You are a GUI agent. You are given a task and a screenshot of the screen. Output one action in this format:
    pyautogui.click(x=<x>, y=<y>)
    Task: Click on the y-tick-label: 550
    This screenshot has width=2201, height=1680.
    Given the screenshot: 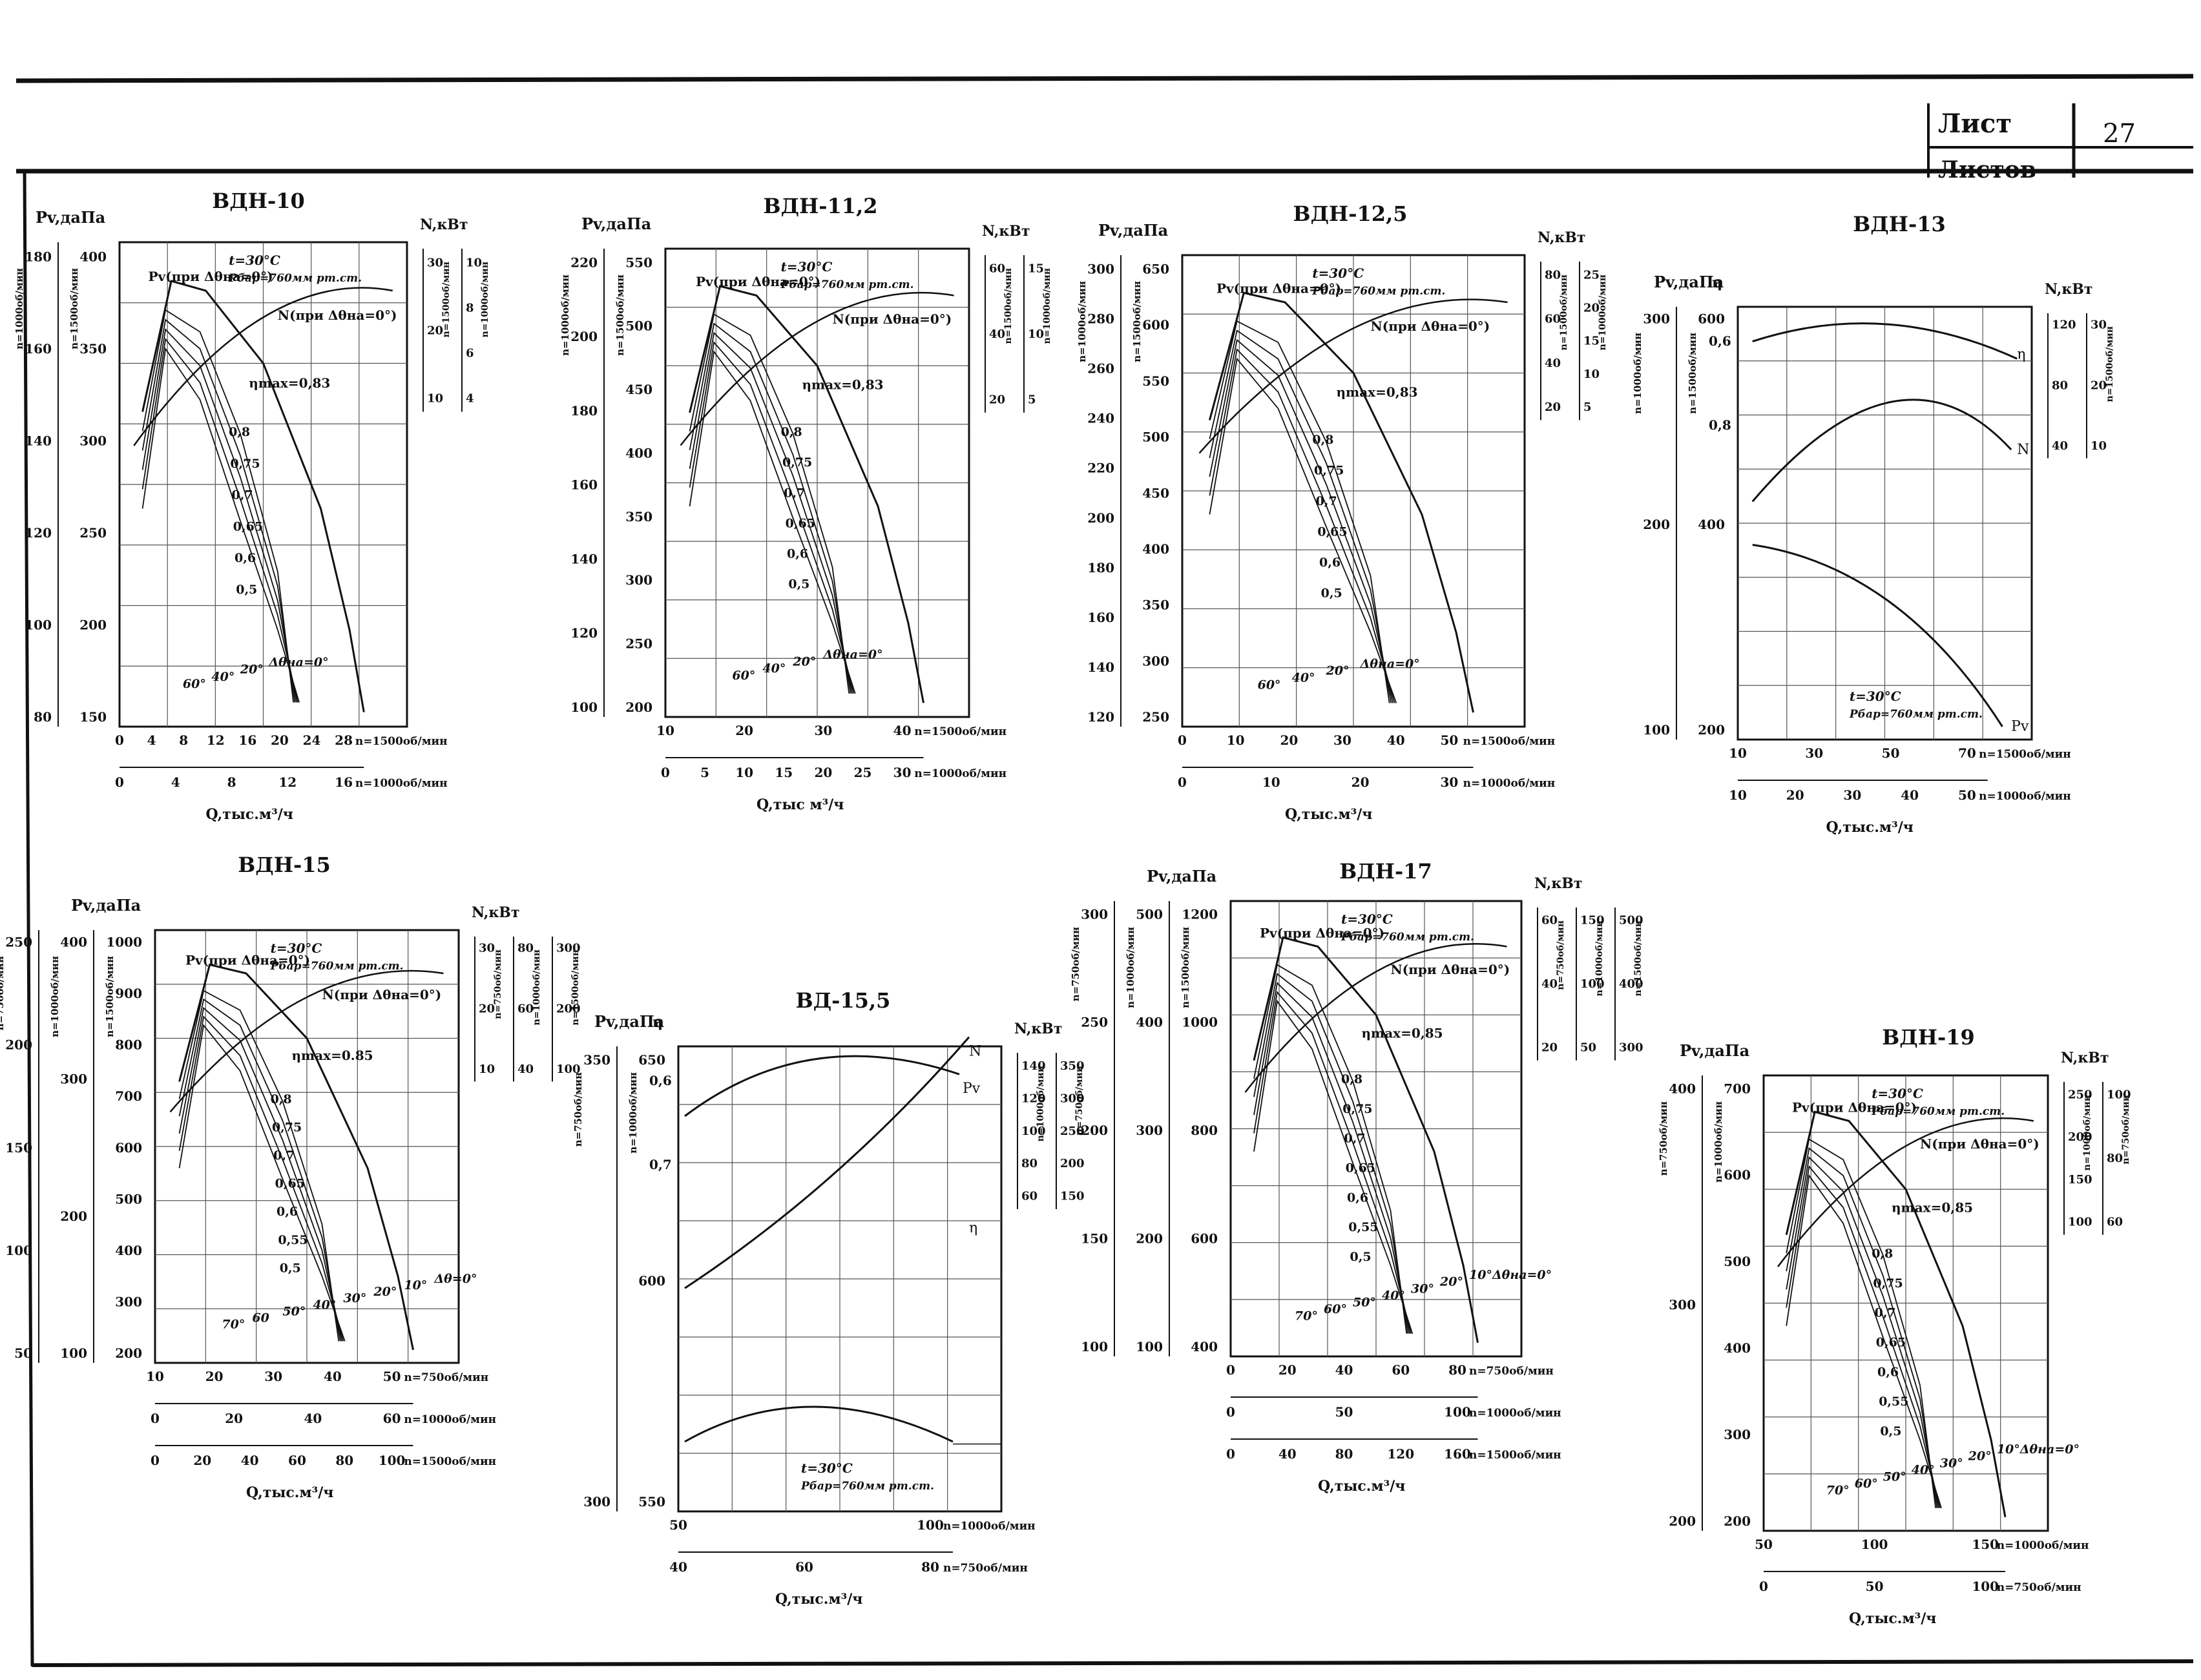 What is the action you would take?
    pyautogui.click(x=1155, y=381)
    